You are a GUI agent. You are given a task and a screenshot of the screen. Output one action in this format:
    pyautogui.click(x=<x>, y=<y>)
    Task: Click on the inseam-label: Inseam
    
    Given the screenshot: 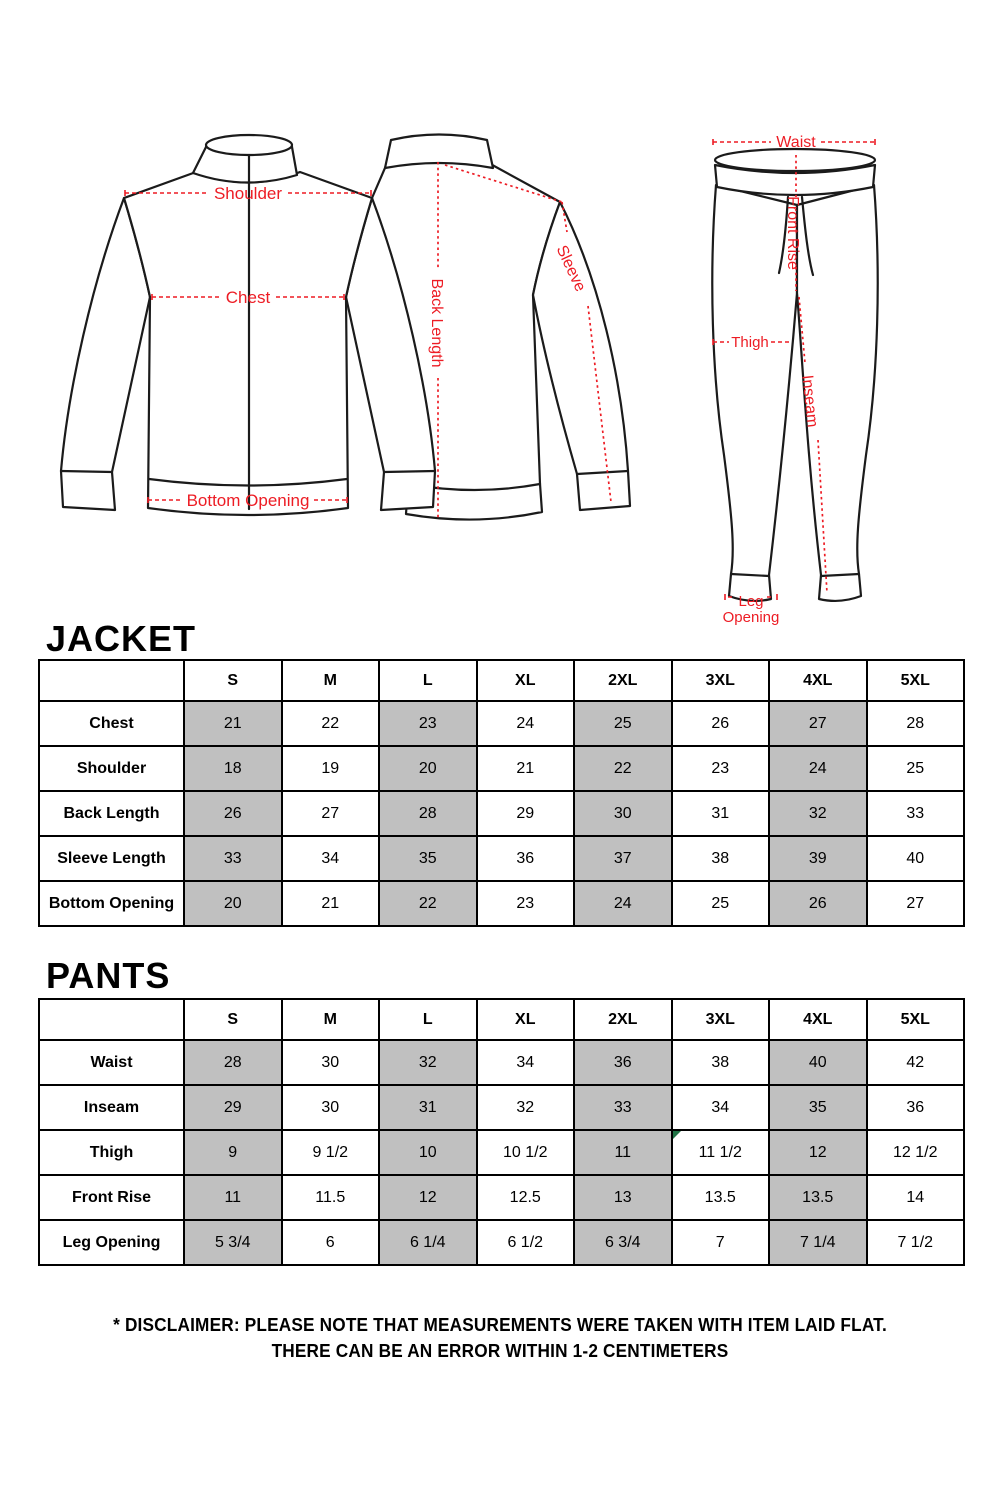 What is the action you would take?
    pyautogui.click(x=809, y=401)
    